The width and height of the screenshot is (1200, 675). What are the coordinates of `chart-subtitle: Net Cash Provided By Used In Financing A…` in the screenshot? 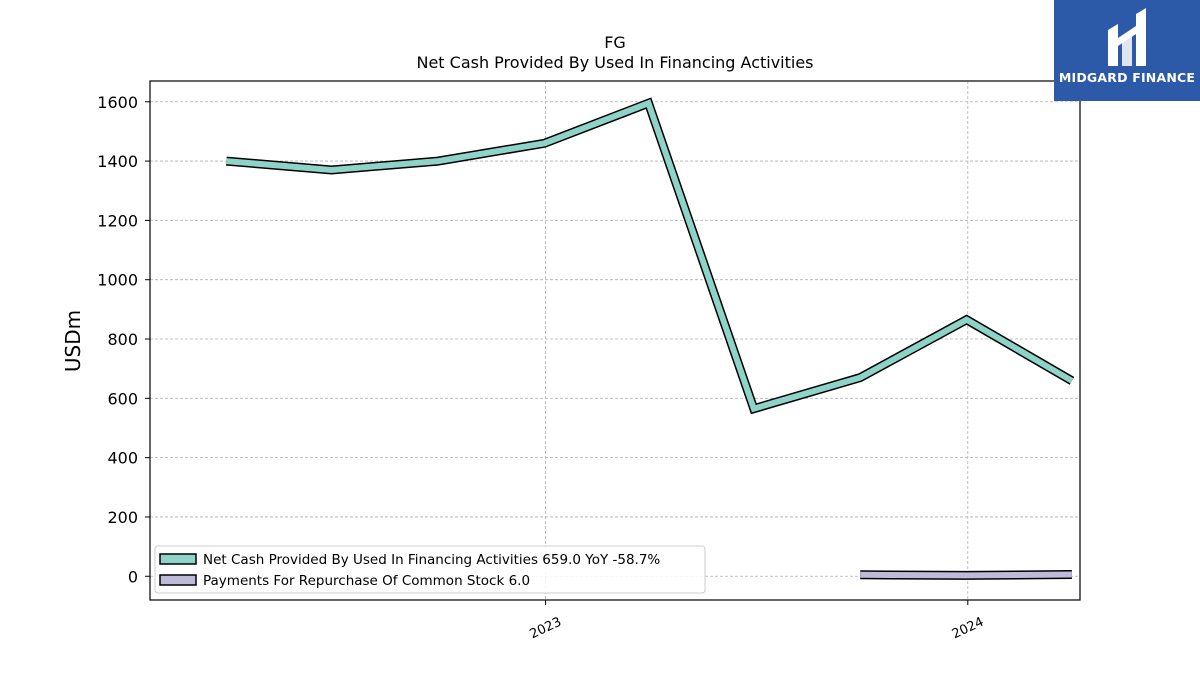 It's located at (614, 62).